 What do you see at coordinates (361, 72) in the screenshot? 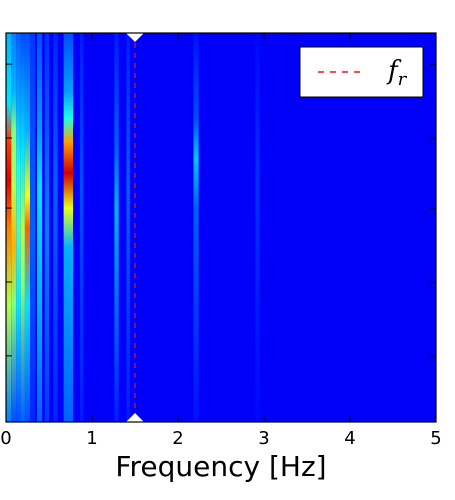
I see `legend: fr` at bounding box center [361, 72].